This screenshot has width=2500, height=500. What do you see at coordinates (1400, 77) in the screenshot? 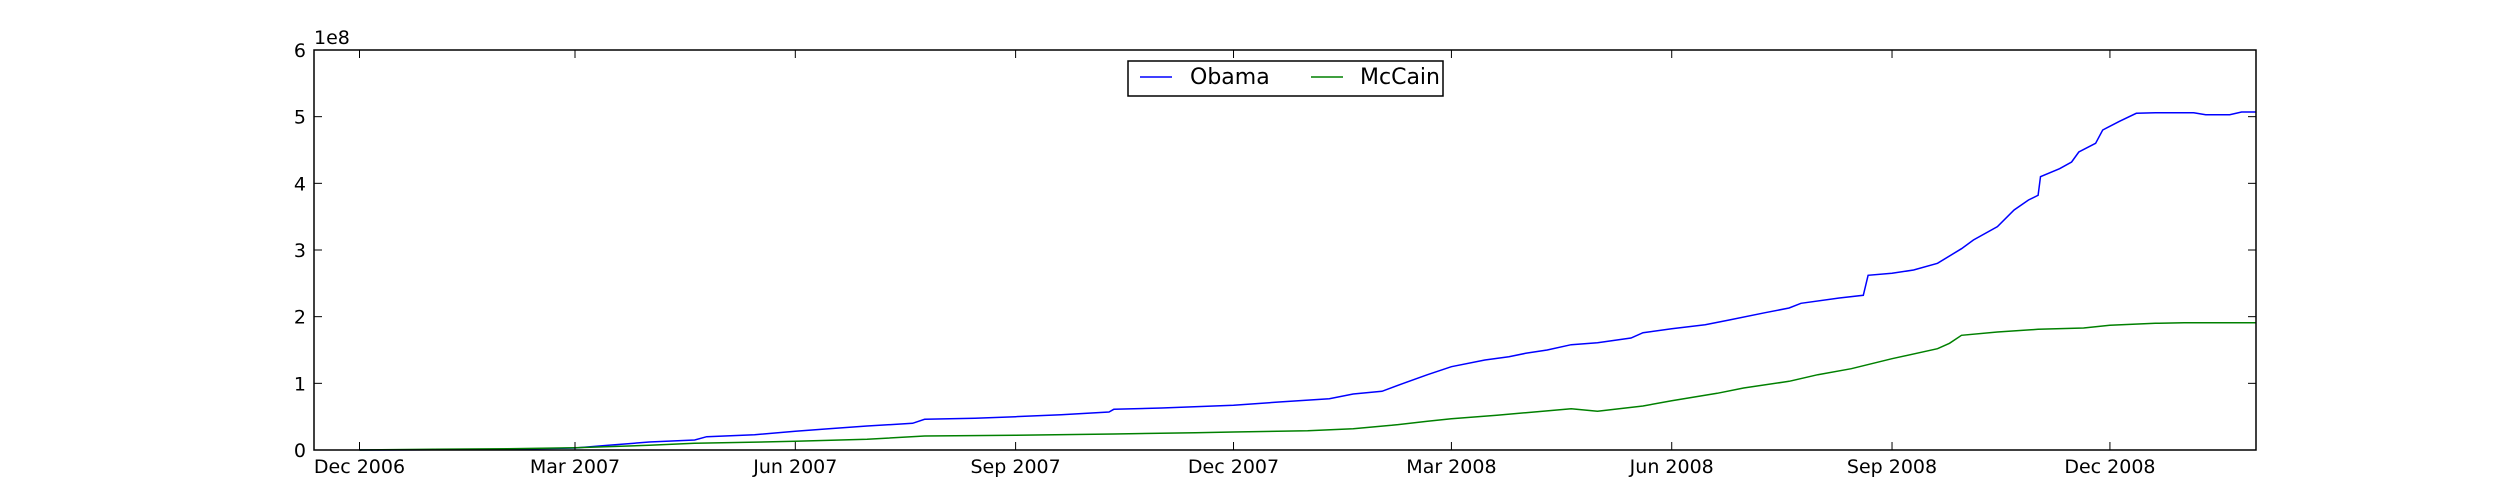
I see `legend-label-mccain: McCain` at bounding box center [1400, 77].